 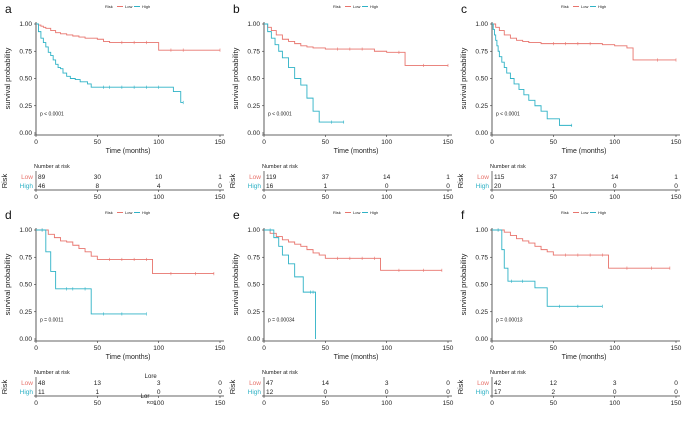 What do you see at coordinates (498, 186) in the screenshot?
I see `risk-count-high: 20` at bounding box center [498, 186].